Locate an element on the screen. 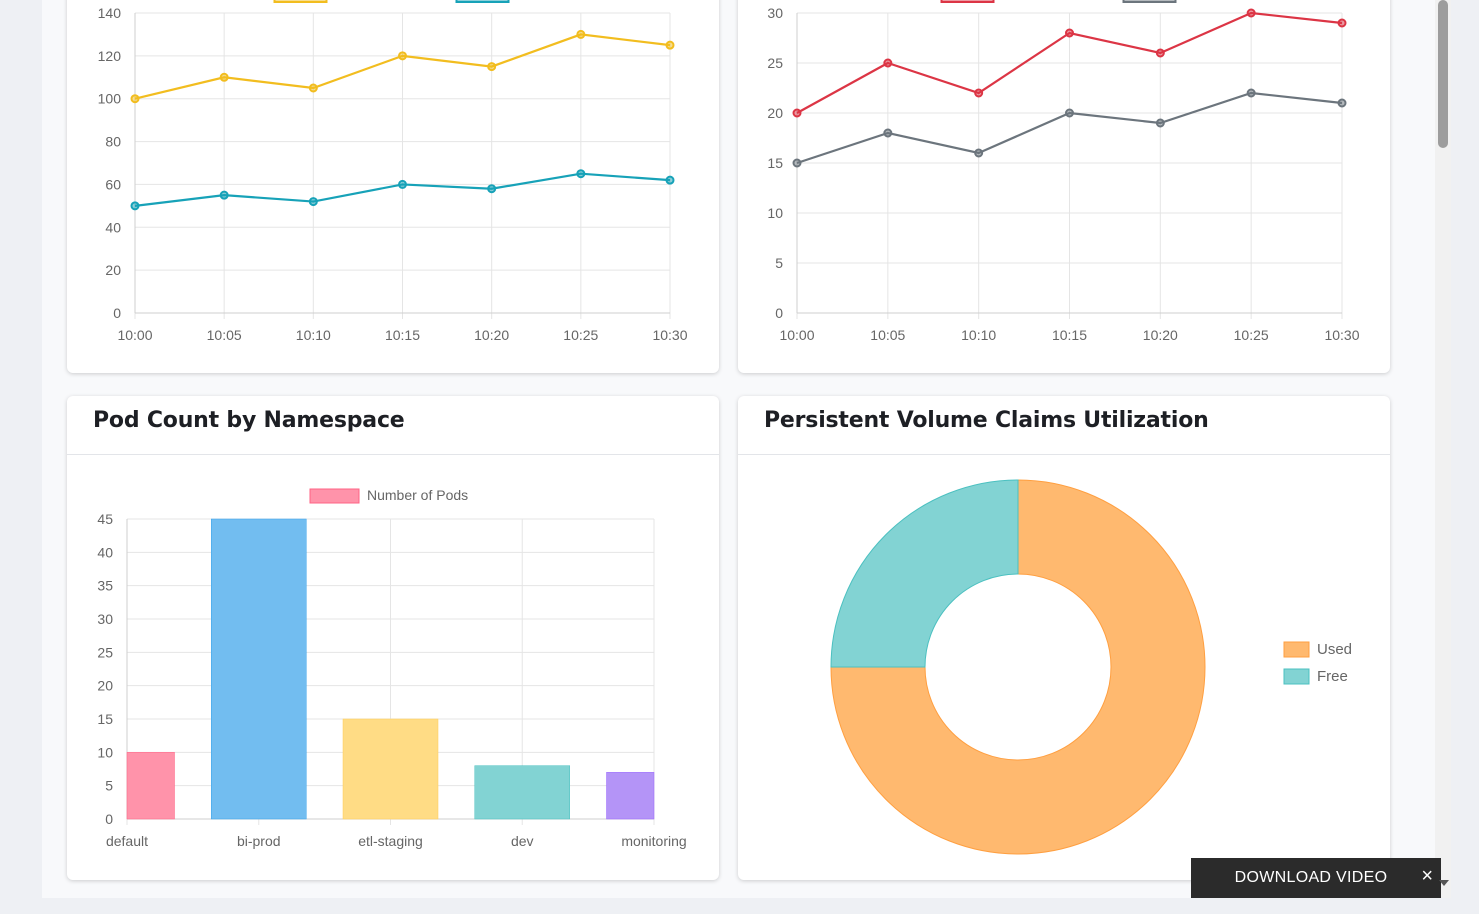 The image size is (1479, 914). card-header: Pod Count by Namespace is located at coordinates (393, 425).